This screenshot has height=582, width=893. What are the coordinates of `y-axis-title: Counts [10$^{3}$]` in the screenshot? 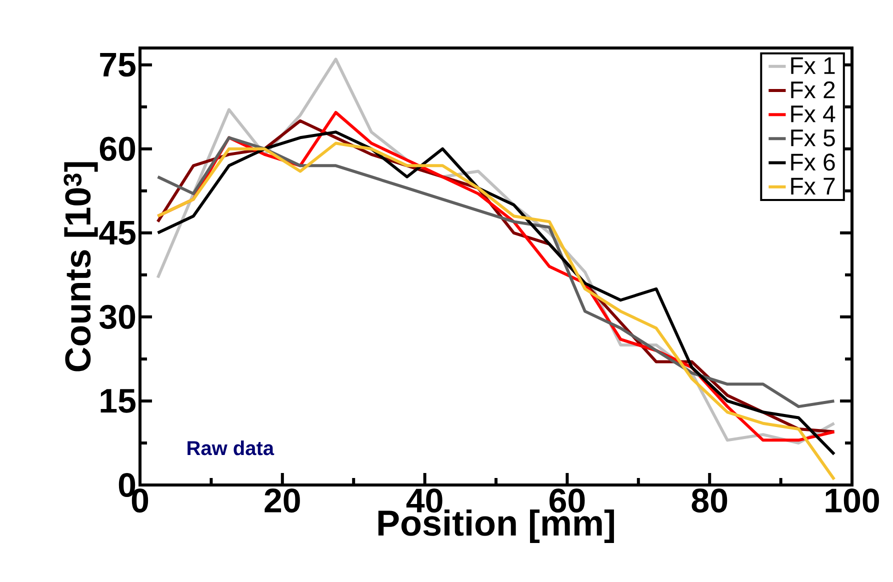 It's located at (81, 267).